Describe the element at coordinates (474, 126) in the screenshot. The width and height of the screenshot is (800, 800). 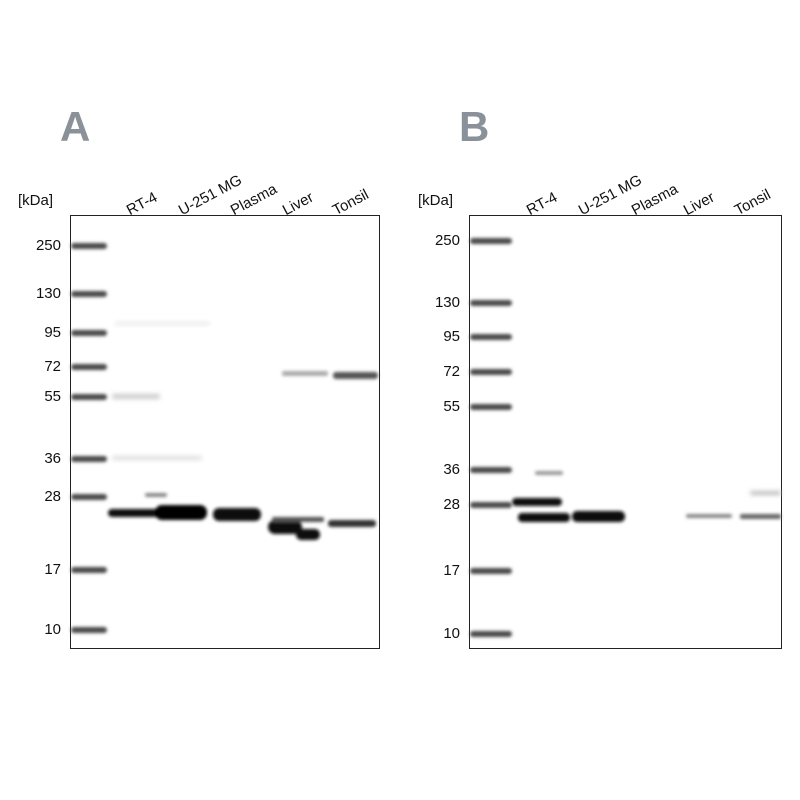
I see `panel-label: B` at that location.